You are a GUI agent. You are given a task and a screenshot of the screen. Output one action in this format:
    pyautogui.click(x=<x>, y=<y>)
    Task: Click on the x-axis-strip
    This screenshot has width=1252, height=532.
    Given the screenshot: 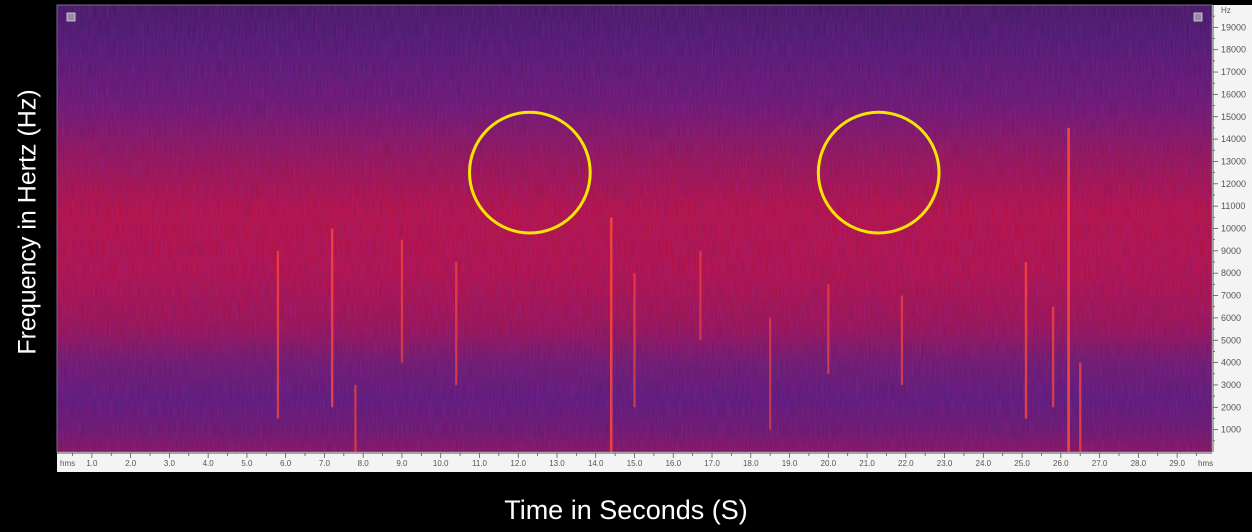 What is the action you would take?
    pyautogui.click(x=654, y=462)
    